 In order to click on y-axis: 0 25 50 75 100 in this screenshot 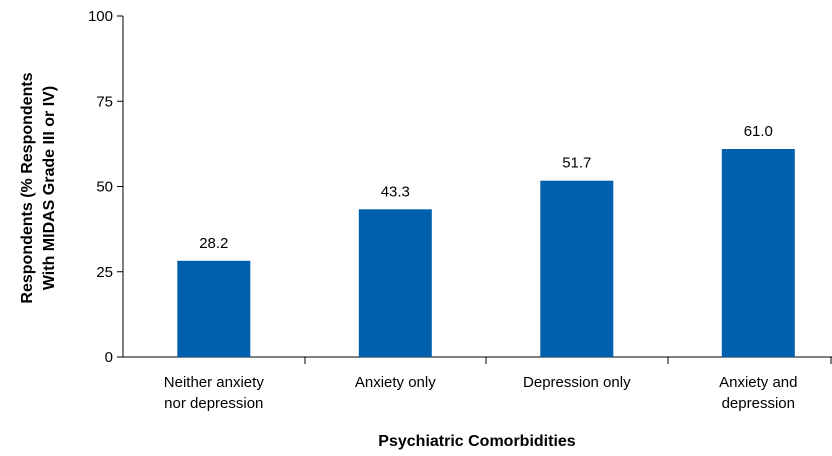, I will do `click(106, 187)`.